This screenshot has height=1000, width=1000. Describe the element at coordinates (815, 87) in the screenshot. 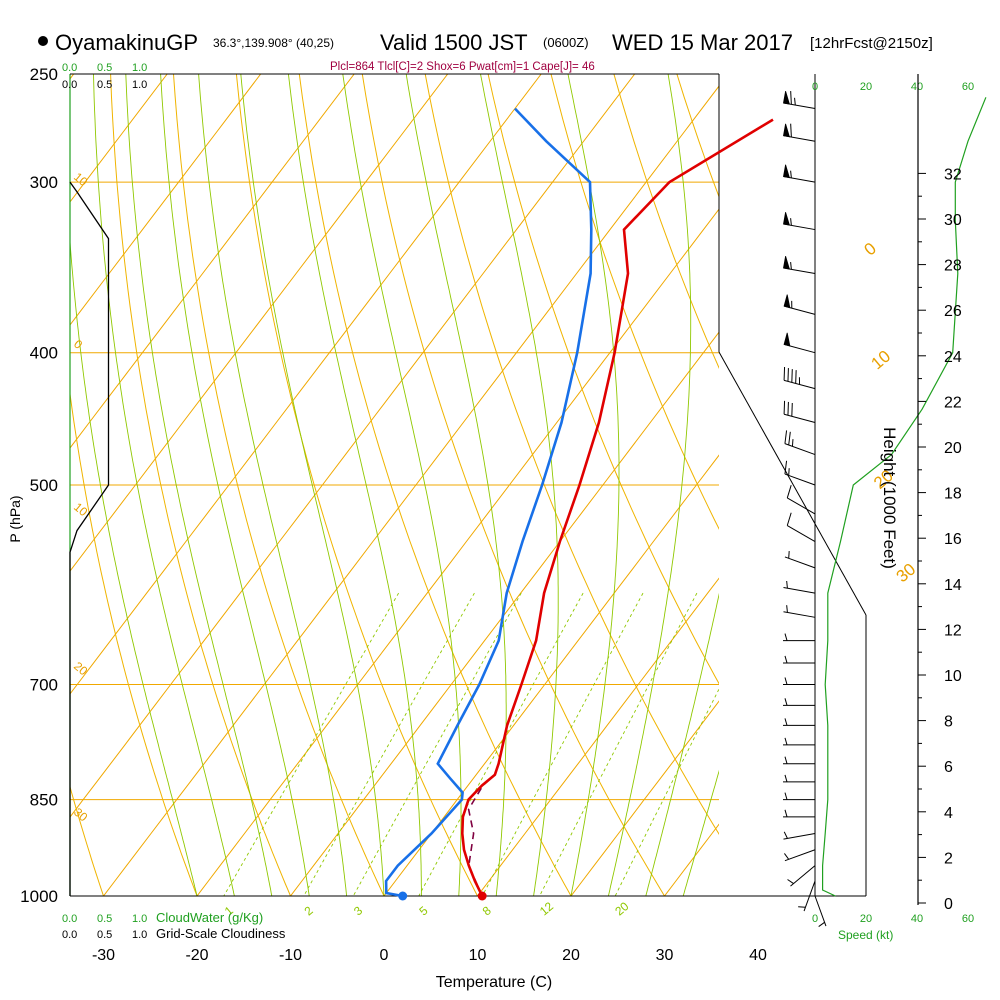

I see `wind-speed-top-tick: 0` at that location.